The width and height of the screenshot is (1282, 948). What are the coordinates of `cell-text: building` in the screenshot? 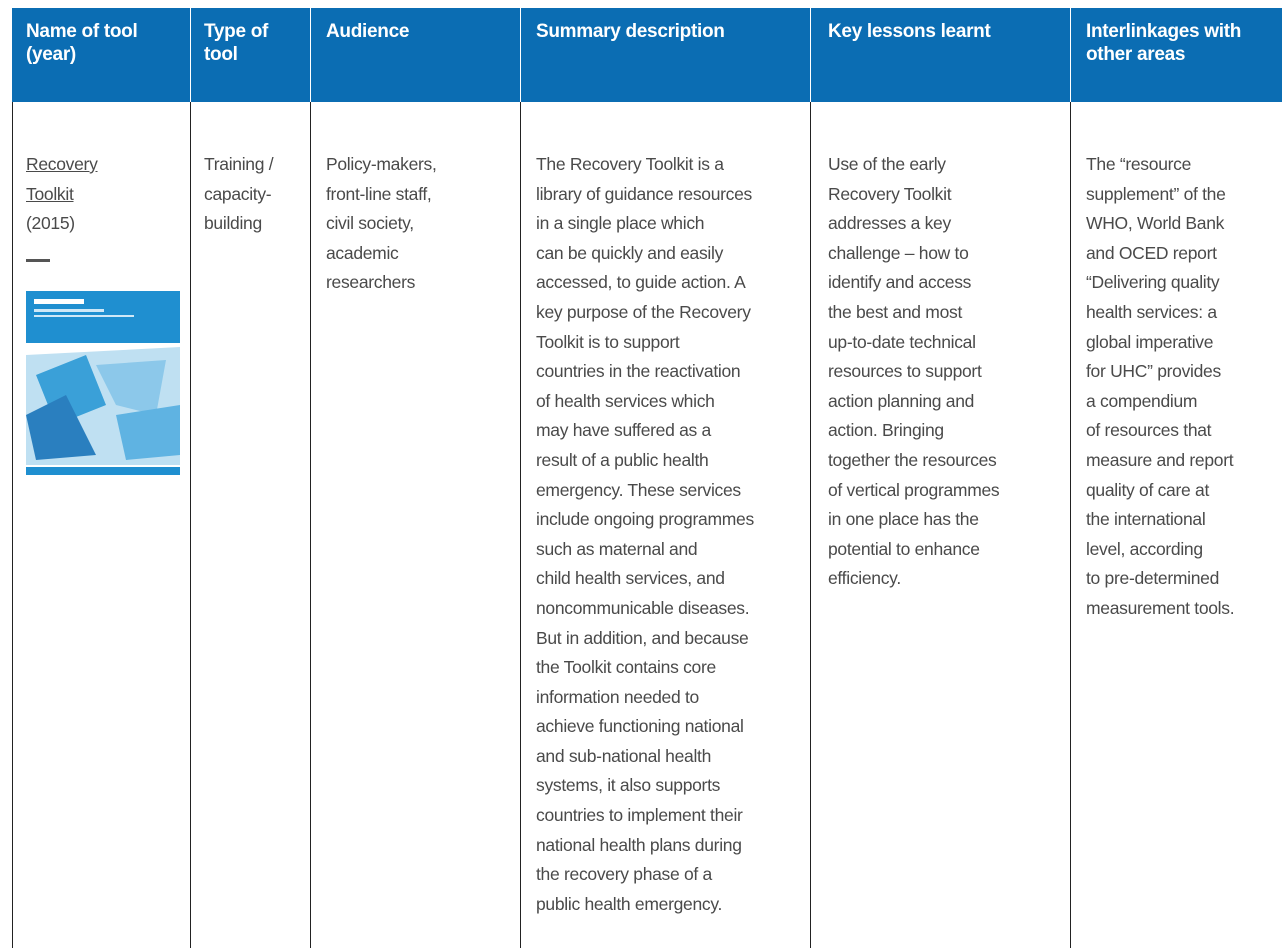 It's located at (233, 223).